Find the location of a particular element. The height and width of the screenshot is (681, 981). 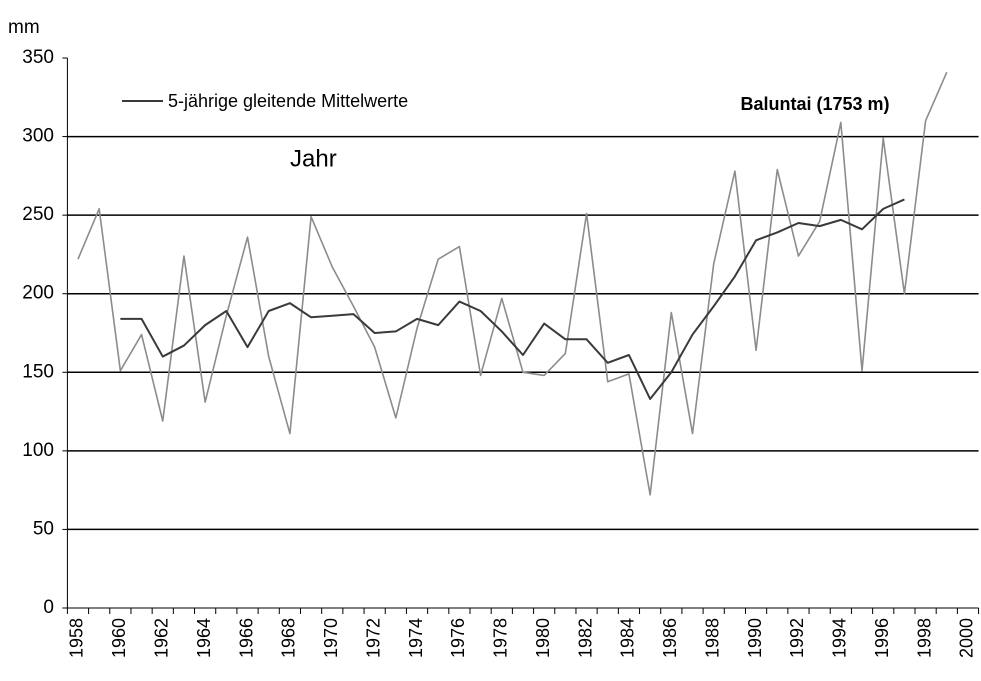

y-tick-label: 150 is located at coordinates (38, 371).